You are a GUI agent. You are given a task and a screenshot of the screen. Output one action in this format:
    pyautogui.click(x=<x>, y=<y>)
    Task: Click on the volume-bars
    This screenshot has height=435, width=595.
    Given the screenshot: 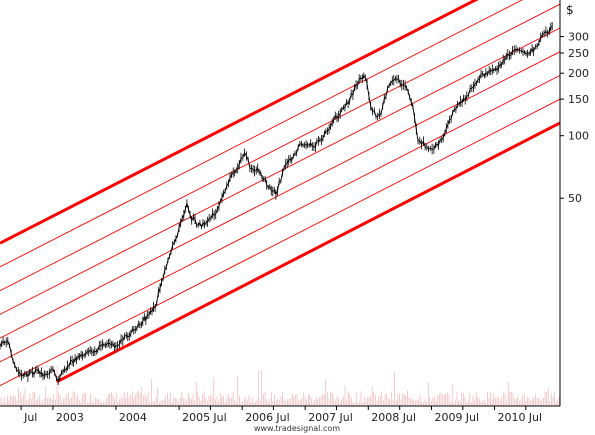 What is the action you would take?
    pyautogui.click(x=280, y=386)
    